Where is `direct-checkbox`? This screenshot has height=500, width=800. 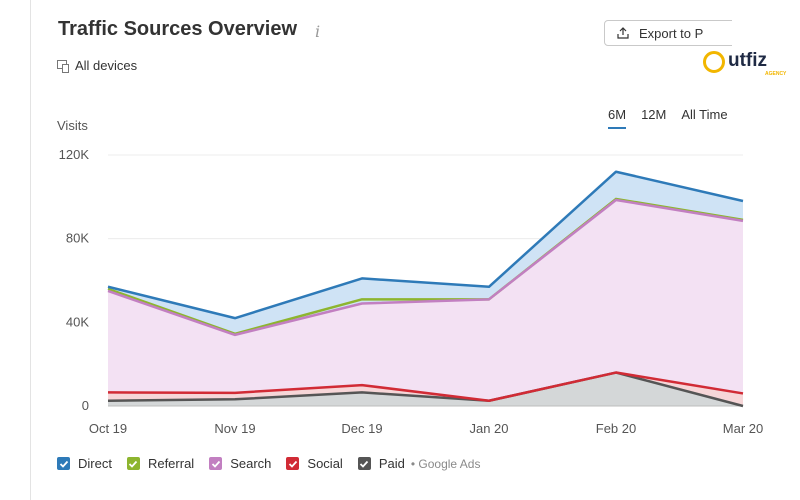
direct-checkbox is located at coordinates (63, 463).